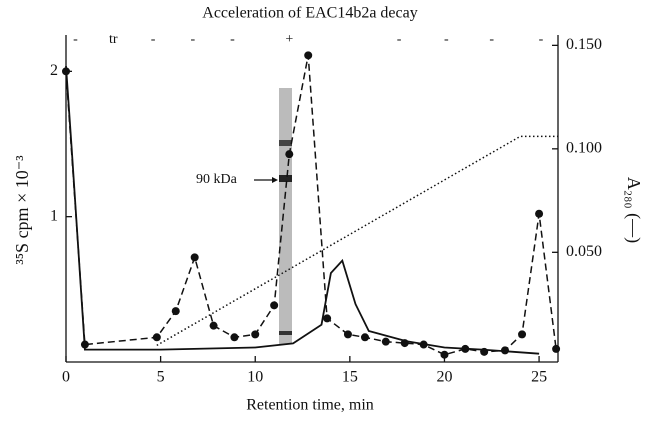  I want to click on annotation-arrowhead, so click(275, 180).